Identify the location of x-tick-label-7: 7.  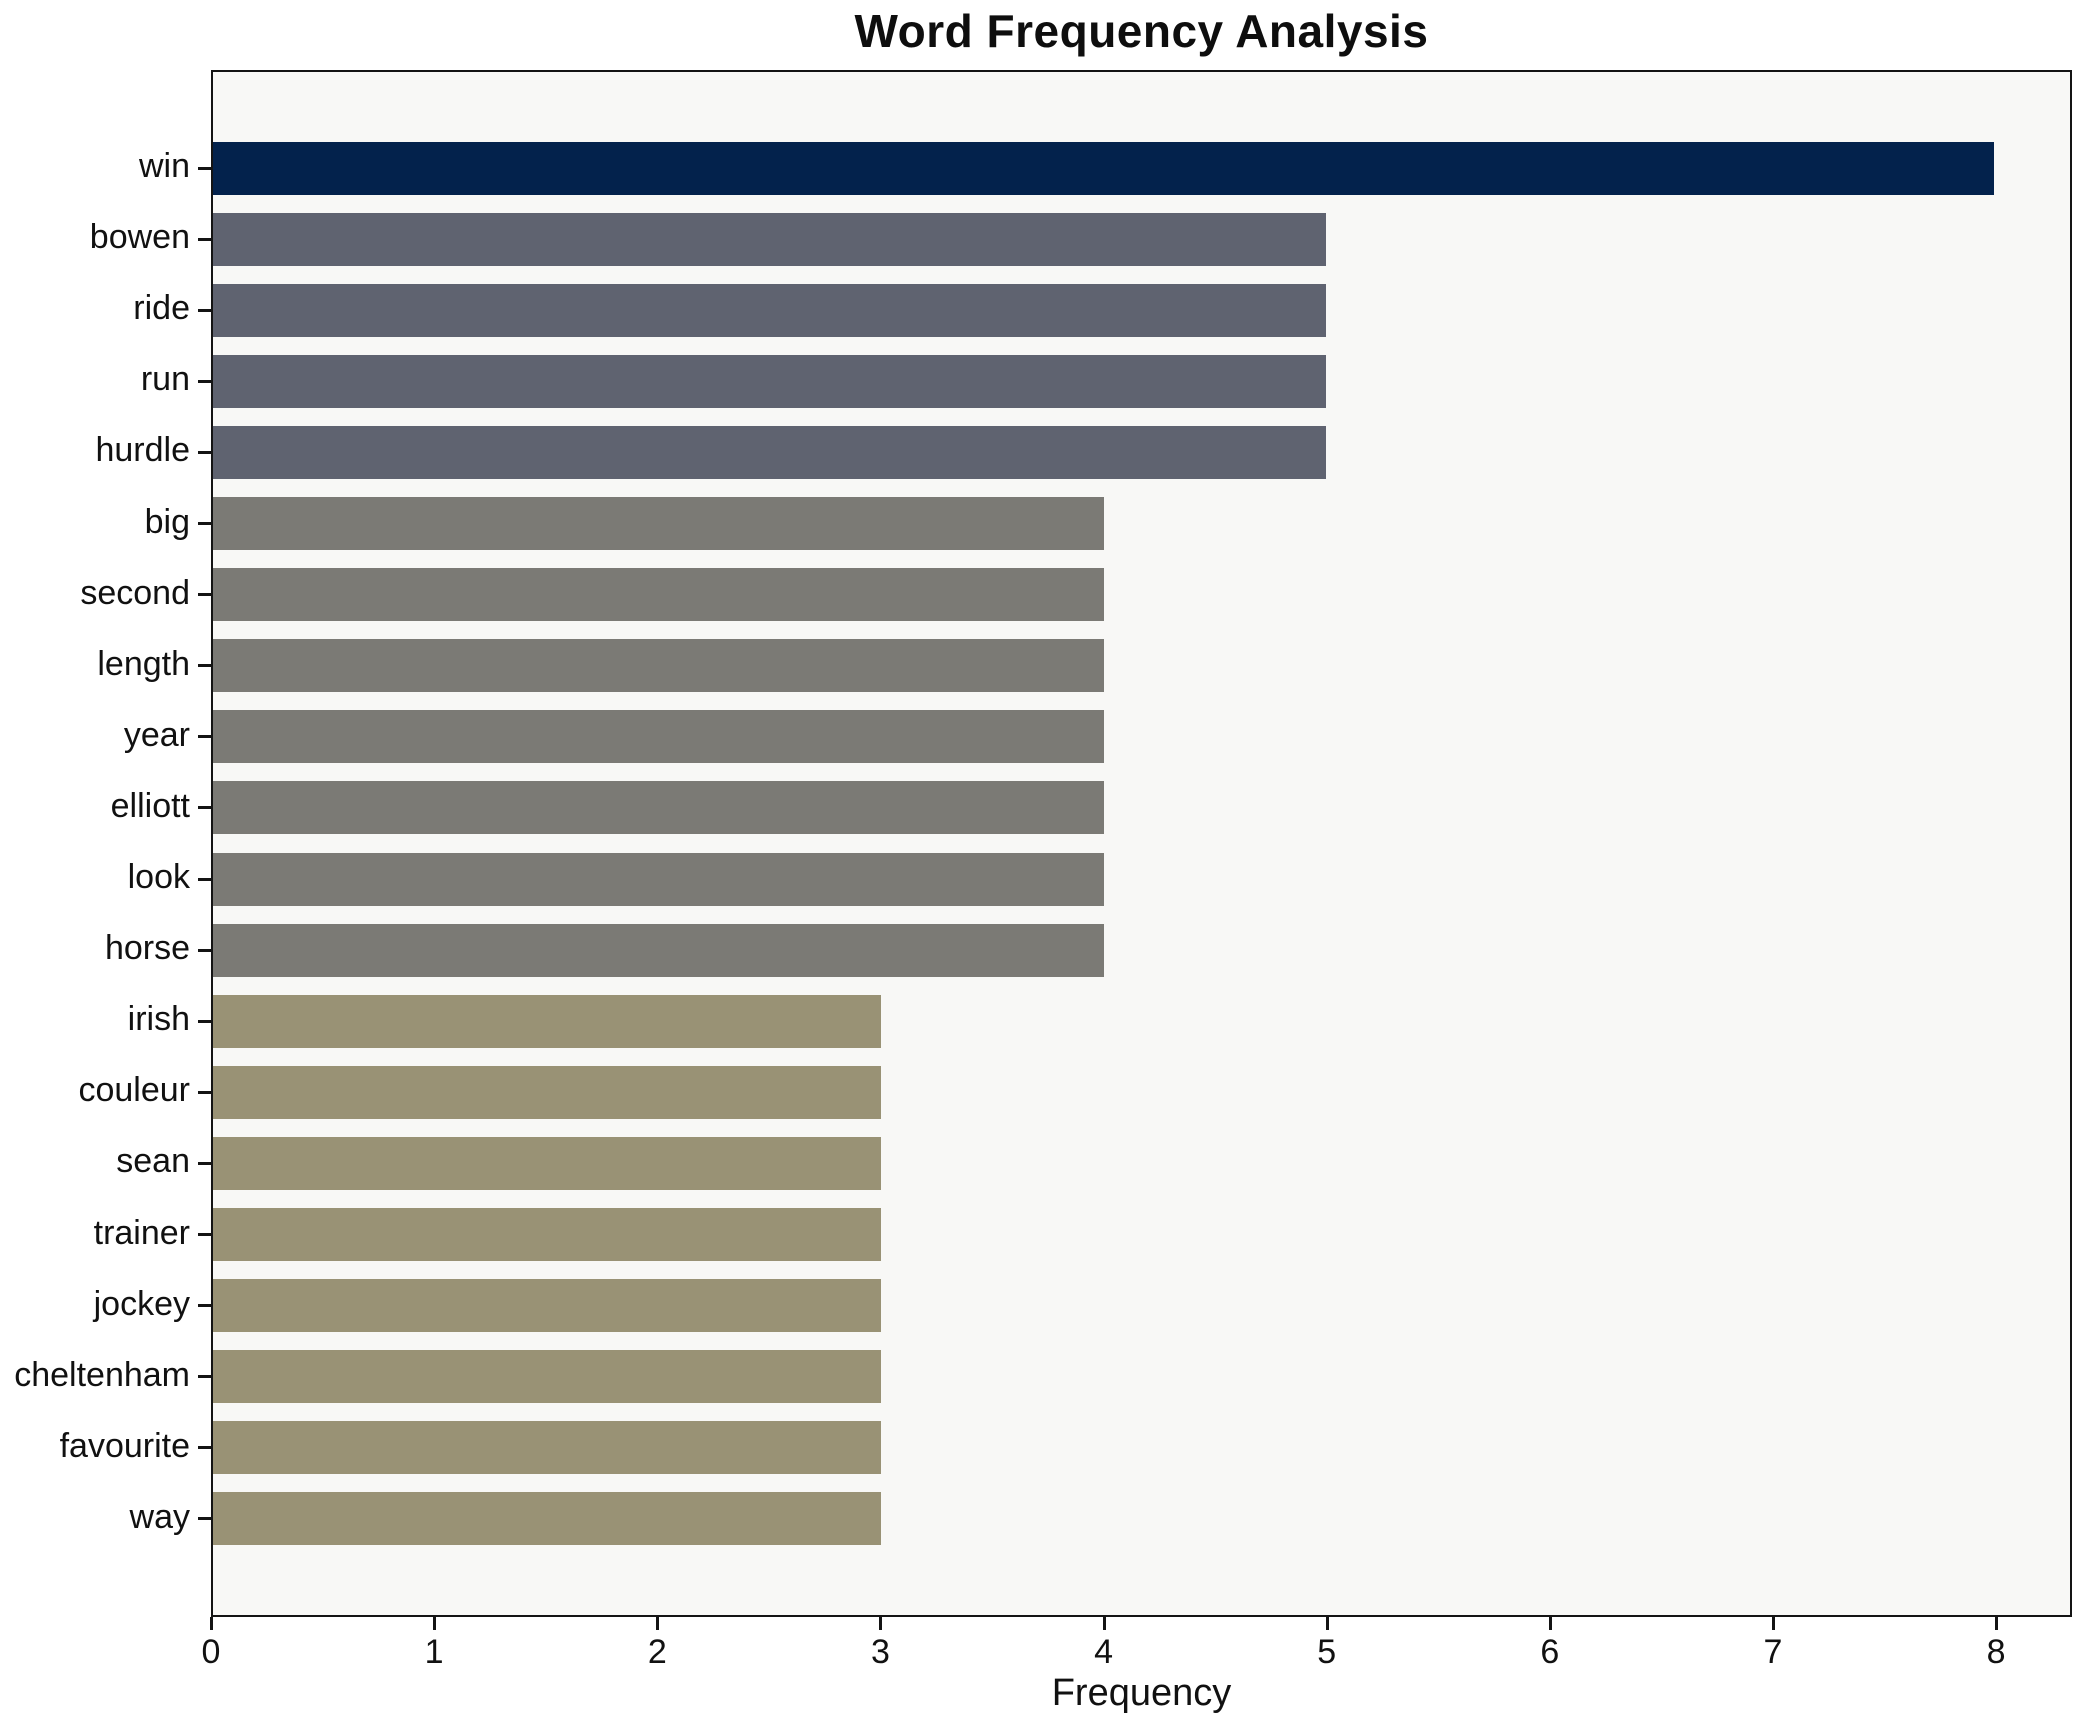
(1773, 1652).